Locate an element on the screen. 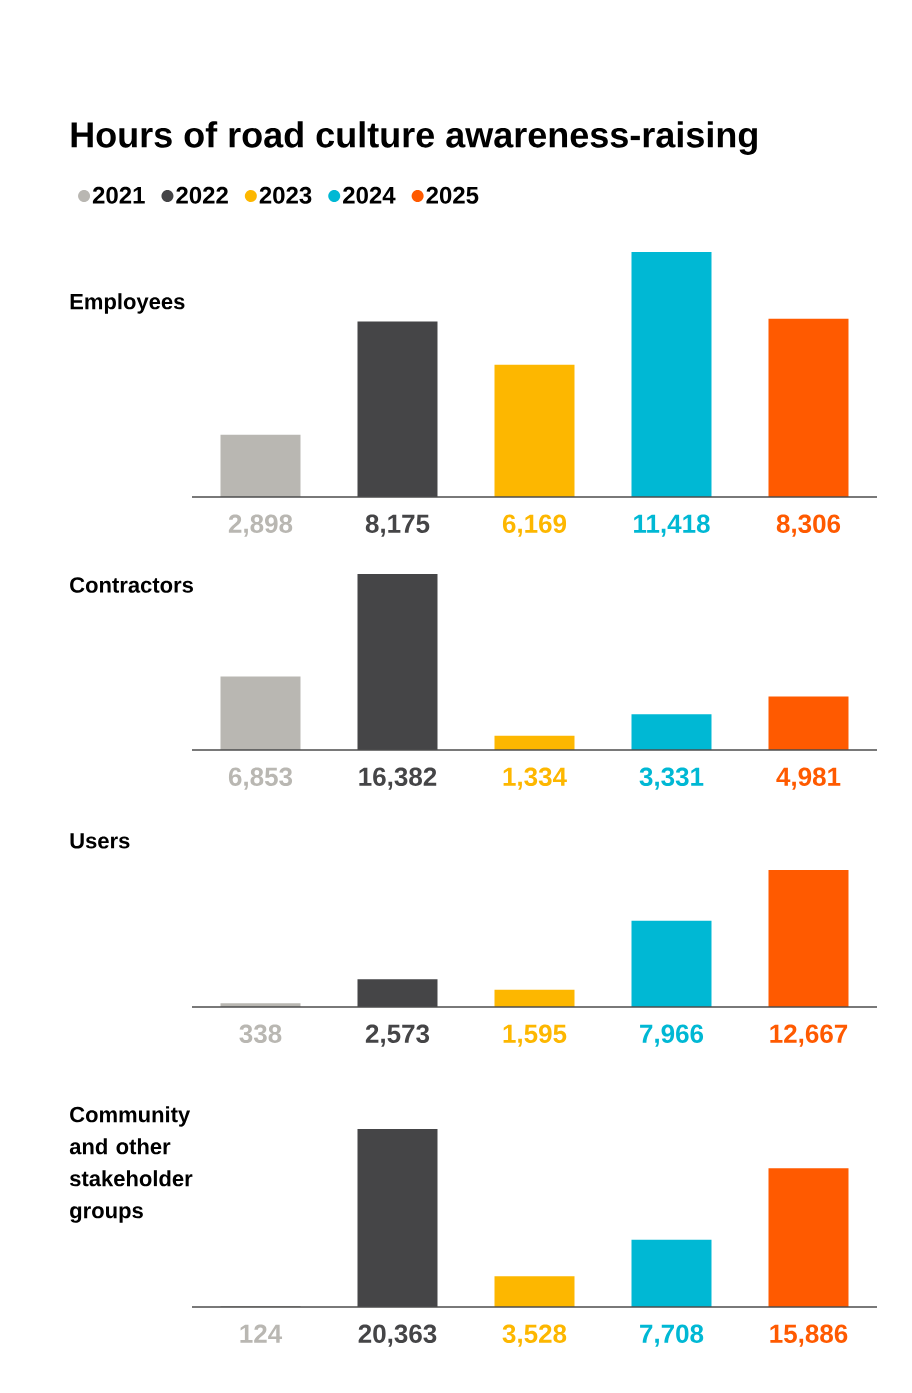 Image resolution: width=912 pixels, height=1393 pixels. data-label: 15,886 is located at coordinates (809, 1335).